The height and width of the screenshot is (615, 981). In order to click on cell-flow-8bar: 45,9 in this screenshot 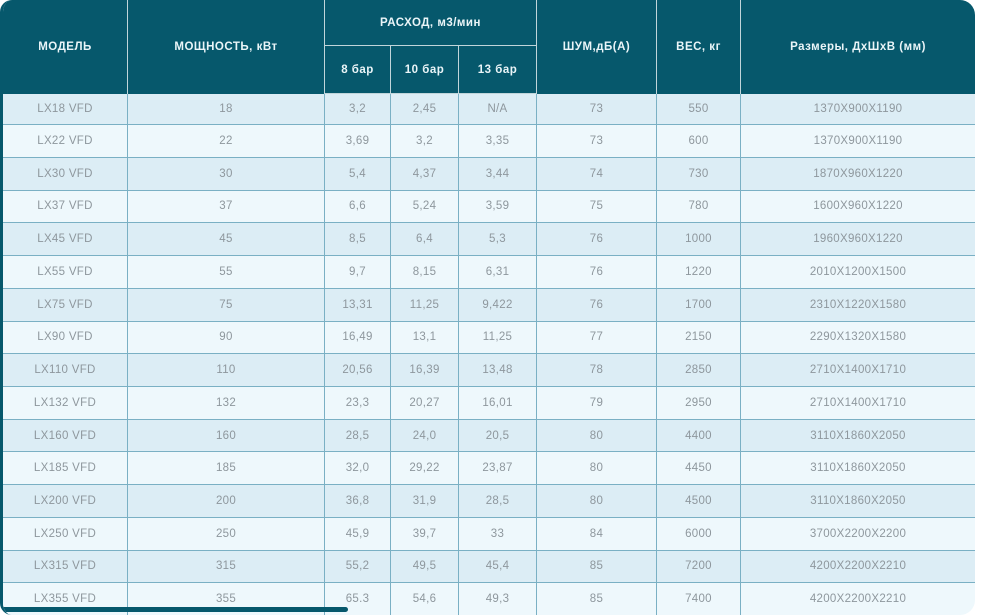, I will do `click(357, 533)`.